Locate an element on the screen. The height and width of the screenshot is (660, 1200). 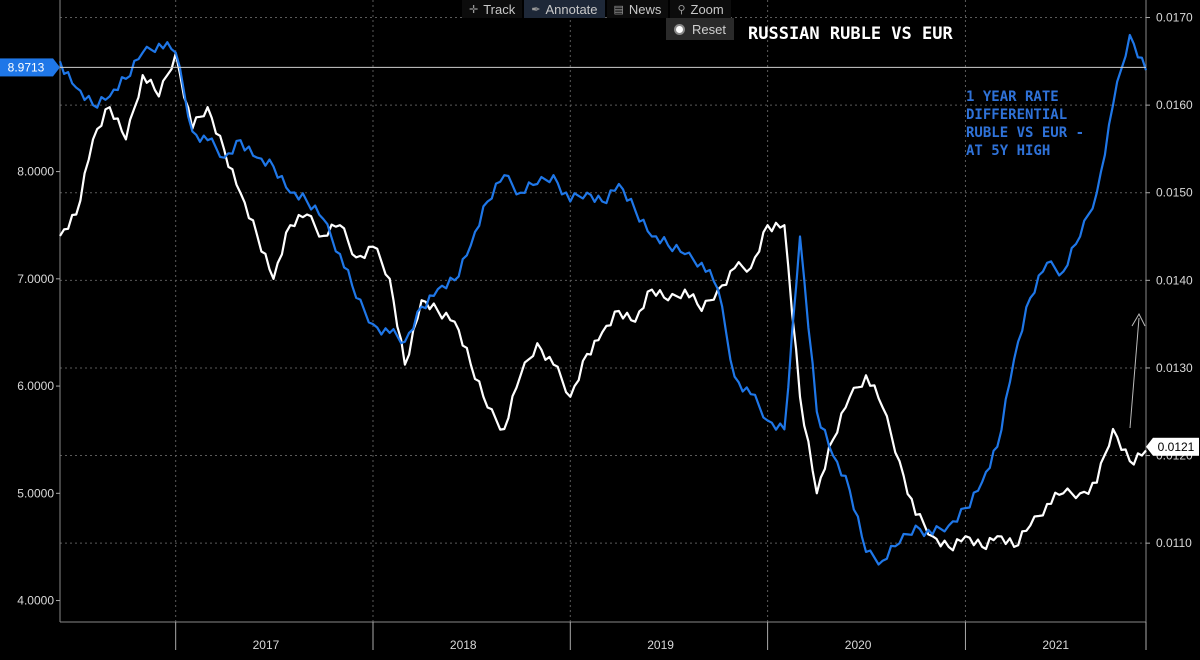
track-label: Track is located at coordinates (499, 9).